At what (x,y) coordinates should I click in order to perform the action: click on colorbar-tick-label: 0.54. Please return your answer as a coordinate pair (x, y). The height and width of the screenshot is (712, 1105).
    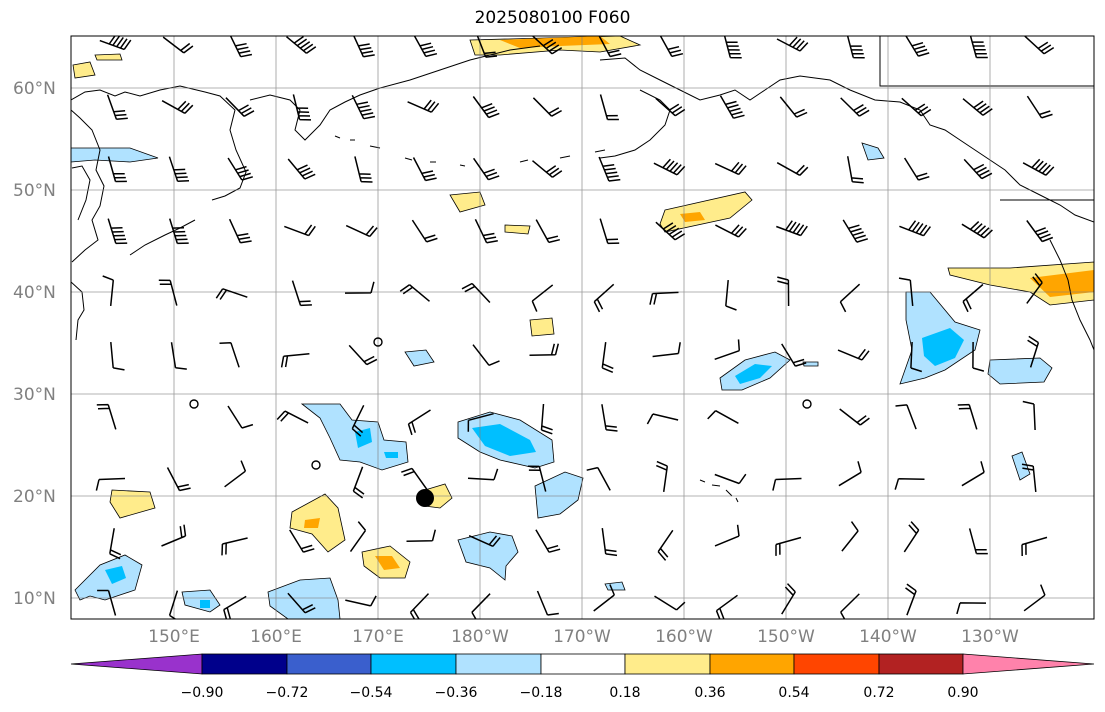
    Looking at the image, I should click on (793, 693).